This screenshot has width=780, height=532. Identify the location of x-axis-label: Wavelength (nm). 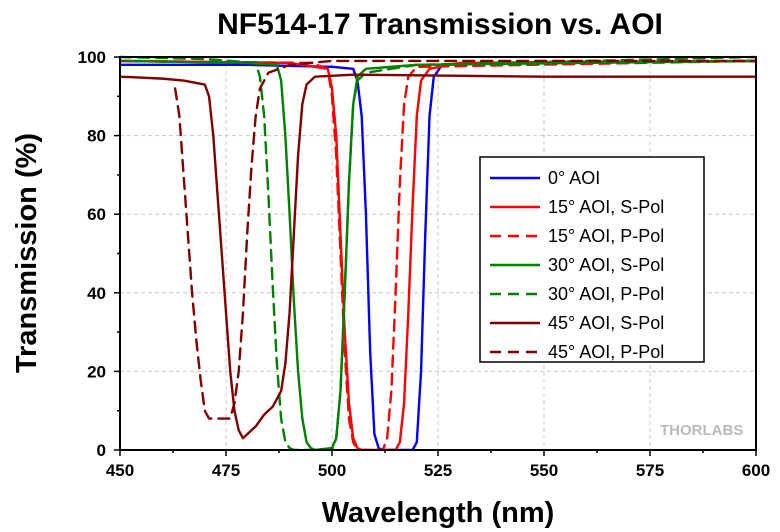
(438, 513).